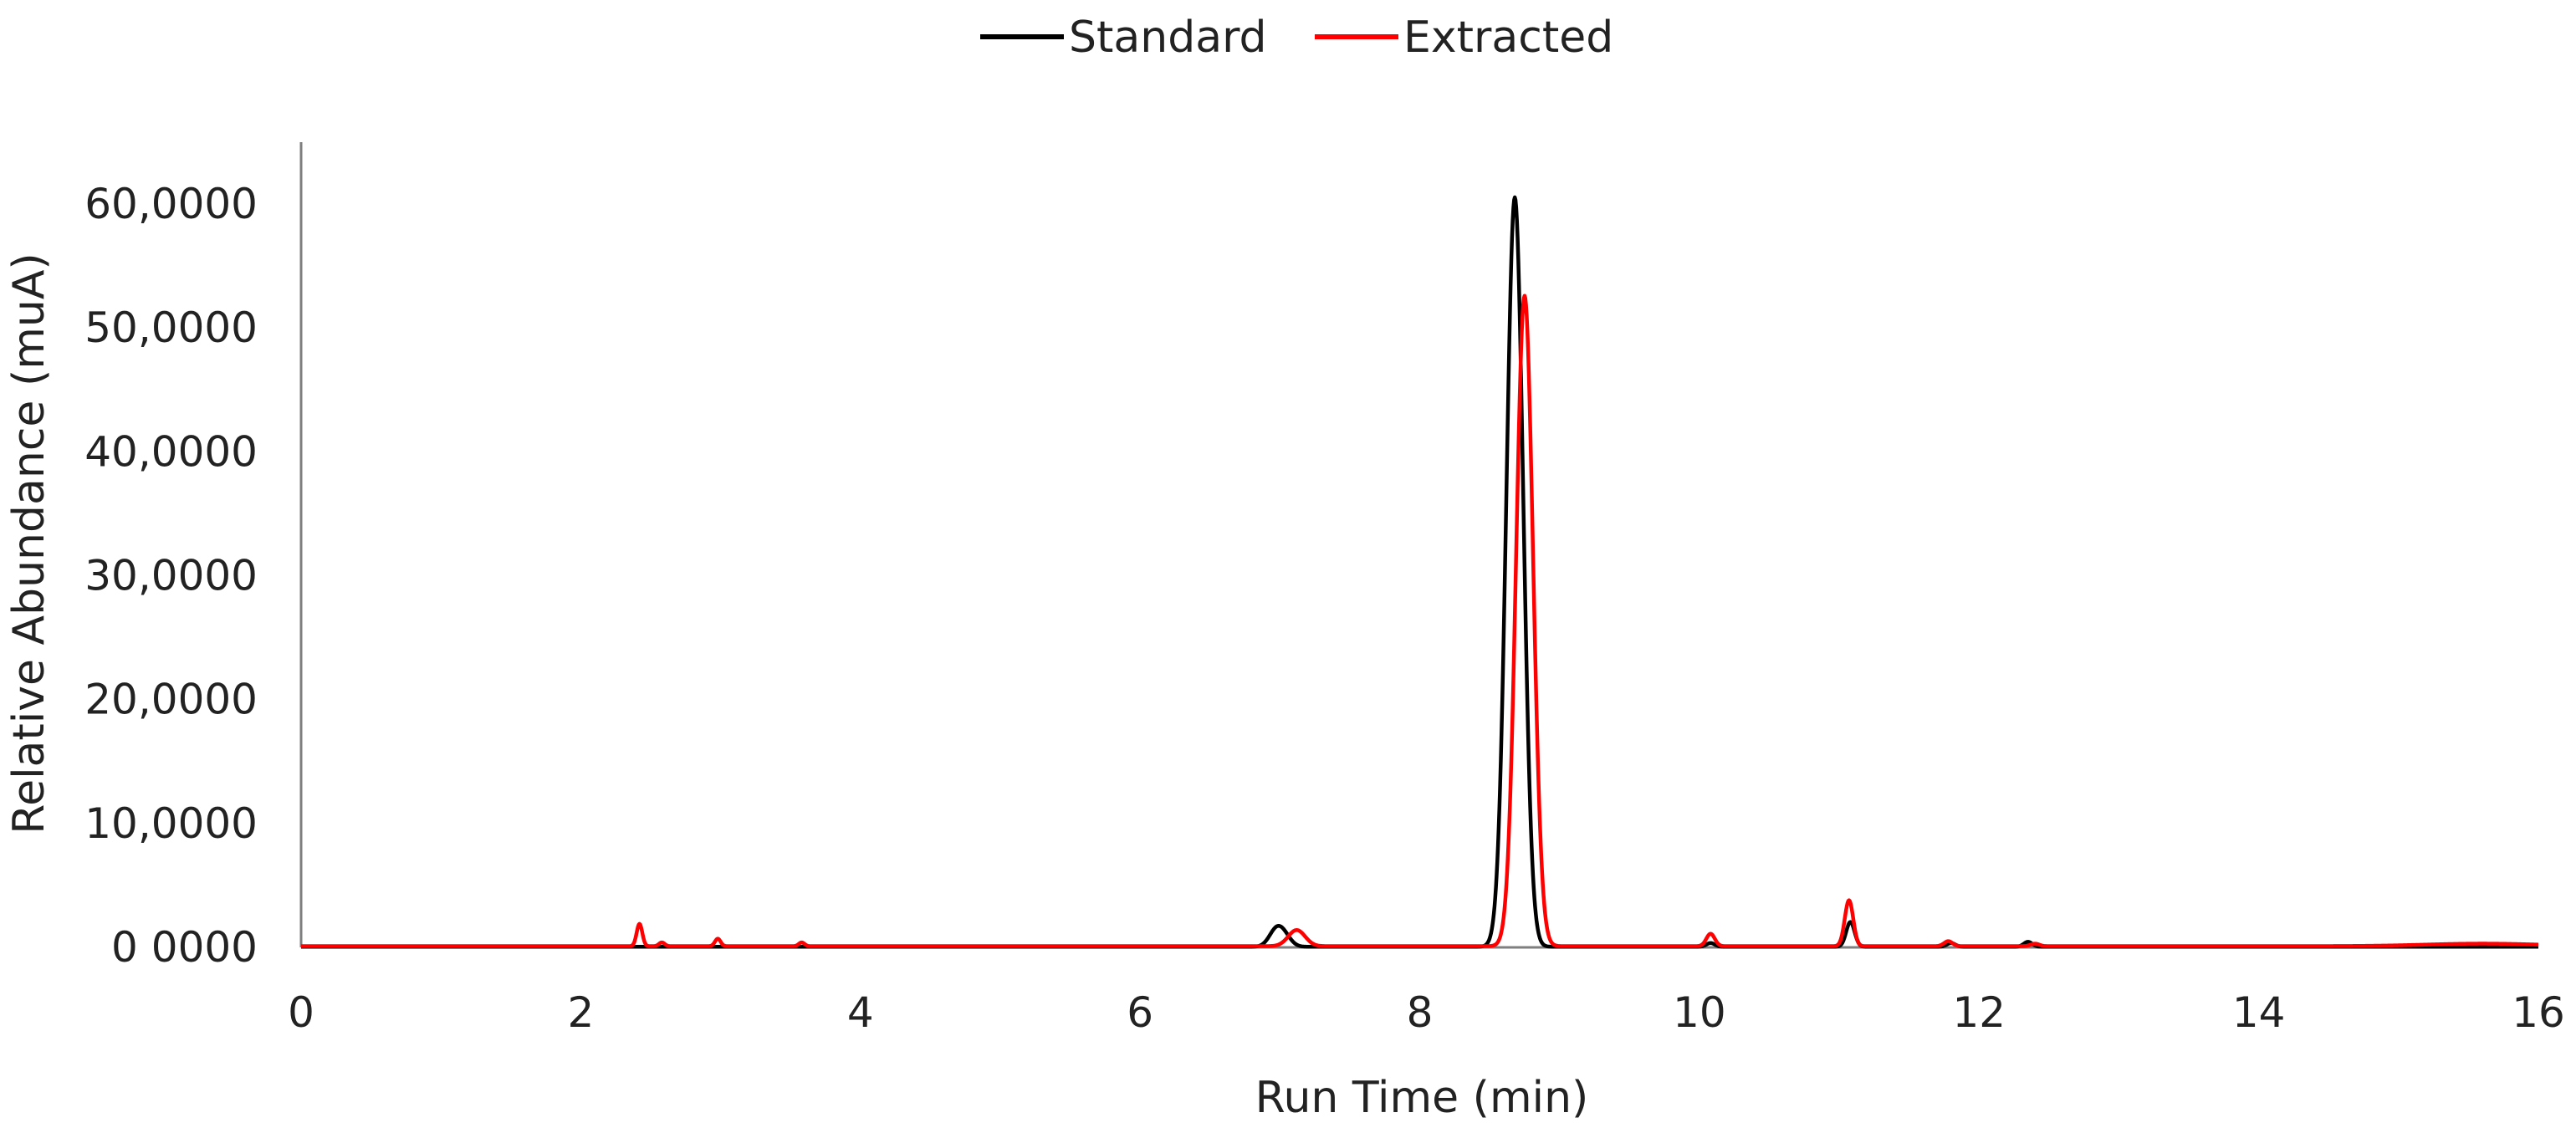 The image size is (2576, 1133). Describe the element at coordinates (1979, 1012) in the screenshot. I see `x-tick-label: 12` at that location.